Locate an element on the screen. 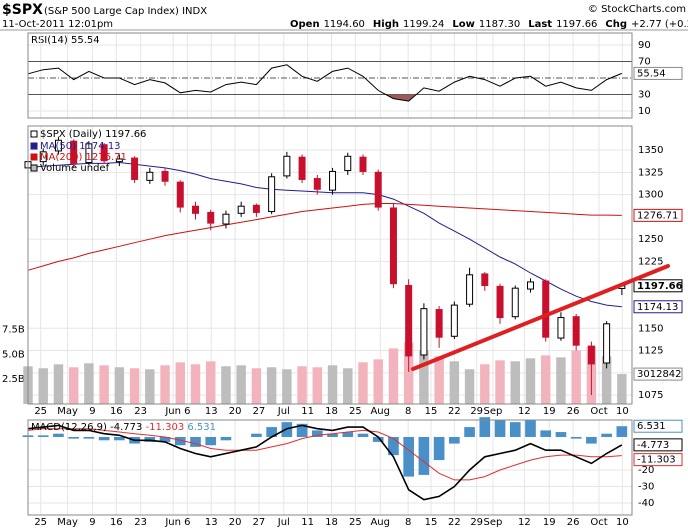  macd-line is located at coordinates (325, 462).